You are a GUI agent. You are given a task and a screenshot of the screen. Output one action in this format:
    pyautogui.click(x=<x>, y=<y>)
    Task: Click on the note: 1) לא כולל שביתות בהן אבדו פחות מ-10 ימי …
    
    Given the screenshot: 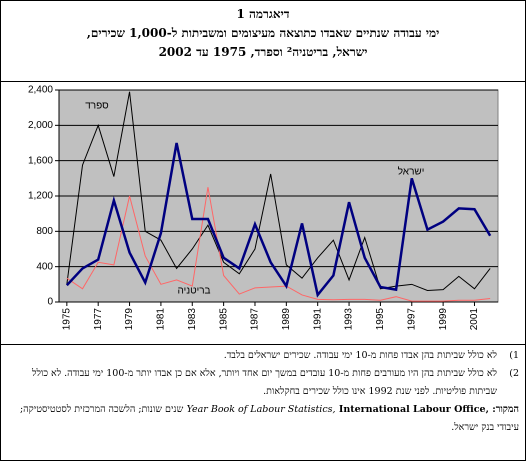 What is the action you would take?
    pyautogui.click(x=263, y=356)
    